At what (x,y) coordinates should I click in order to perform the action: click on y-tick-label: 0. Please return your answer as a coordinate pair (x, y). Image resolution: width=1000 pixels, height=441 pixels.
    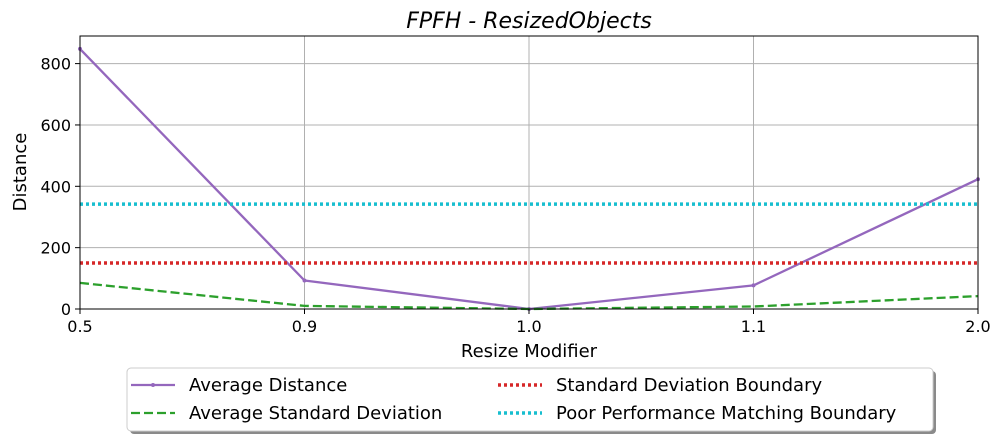
    Looking at the image, I should click on (66, 309).